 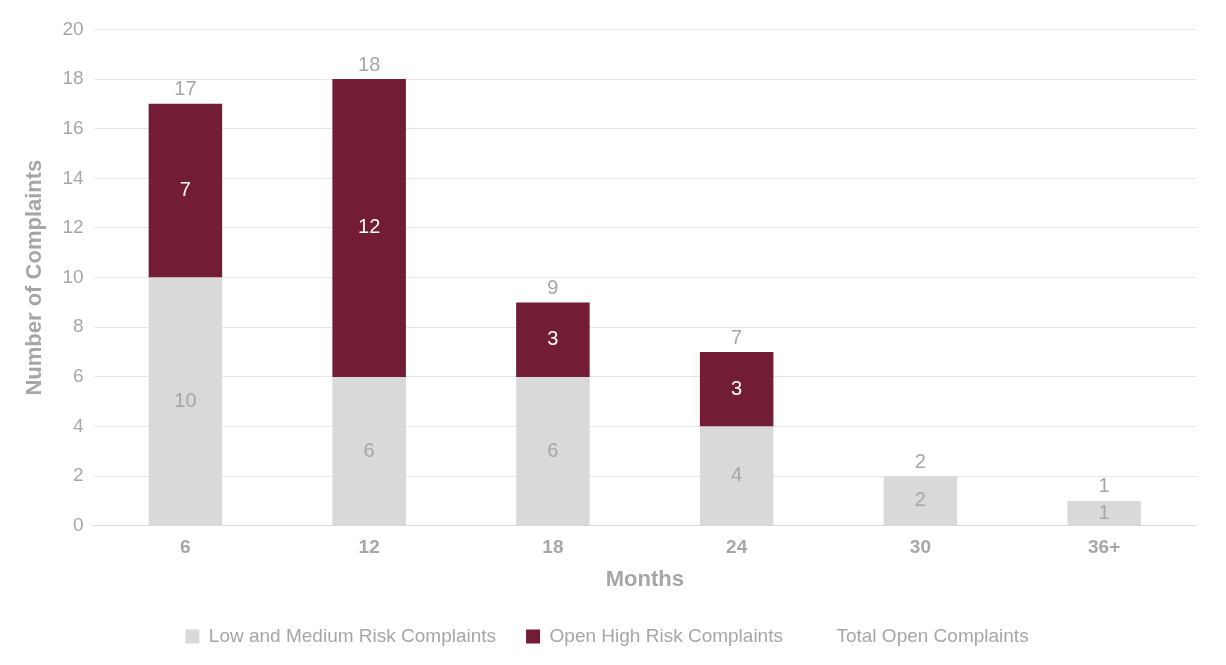 I want to click on y-tick-label: 18, so click(x=73, y=78).